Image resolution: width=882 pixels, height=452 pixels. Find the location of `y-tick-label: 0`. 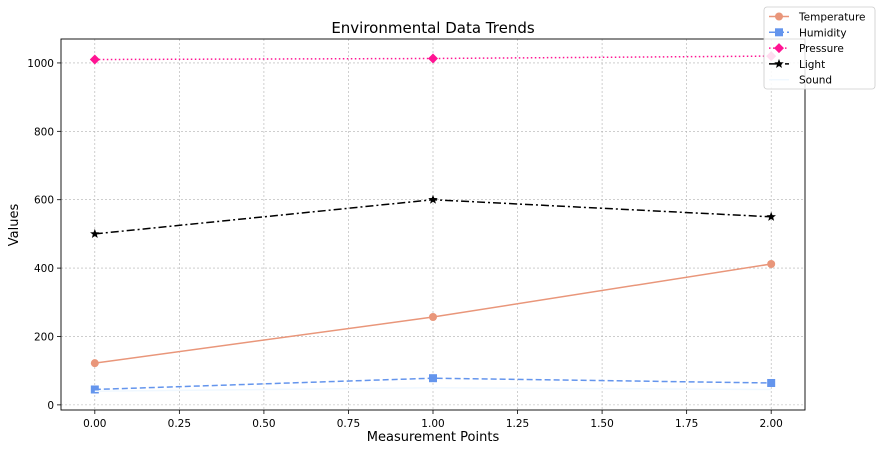

y-tick-label: 0 is located at coordinates (50, 406).